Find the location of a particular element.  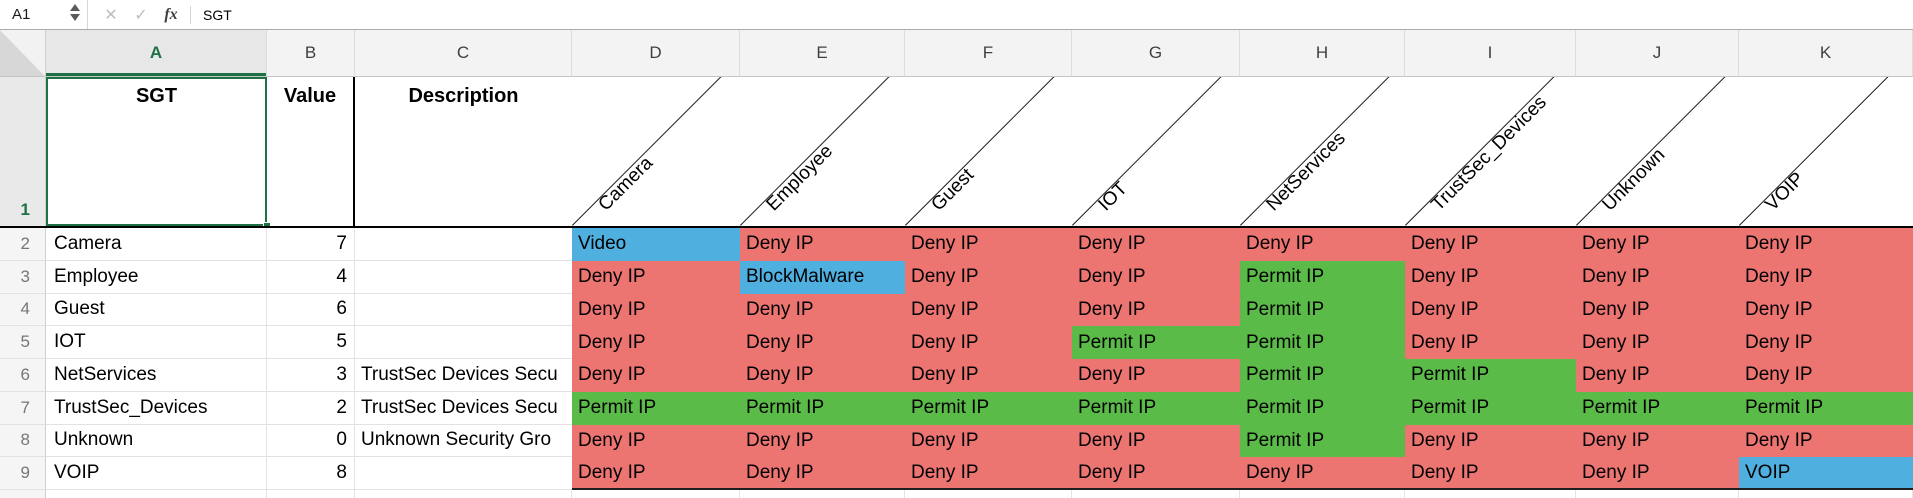

cell-J4: Deny IP is located at coordinates (1657, 310).